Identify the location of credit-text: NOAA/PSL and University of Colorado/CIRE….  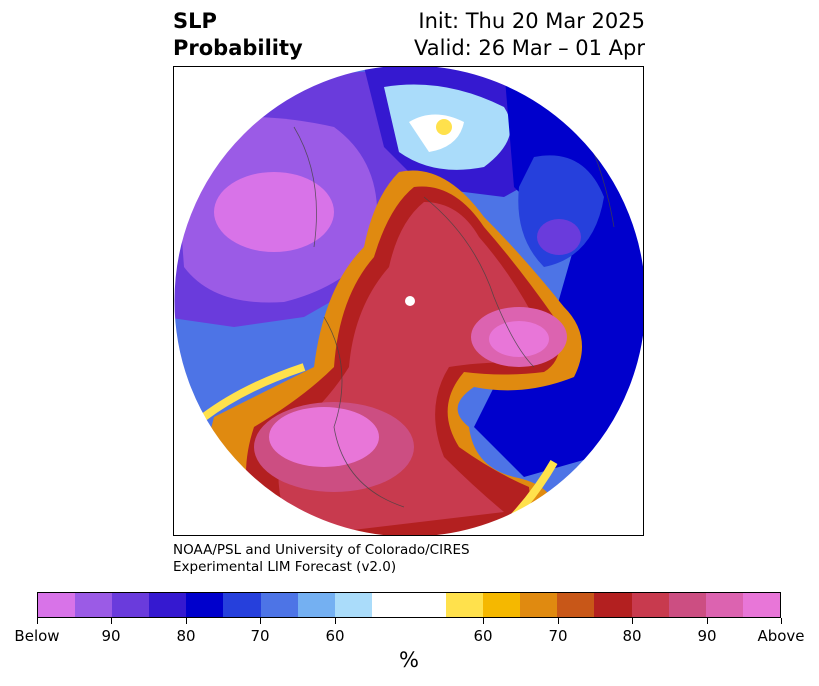
(321, 559).